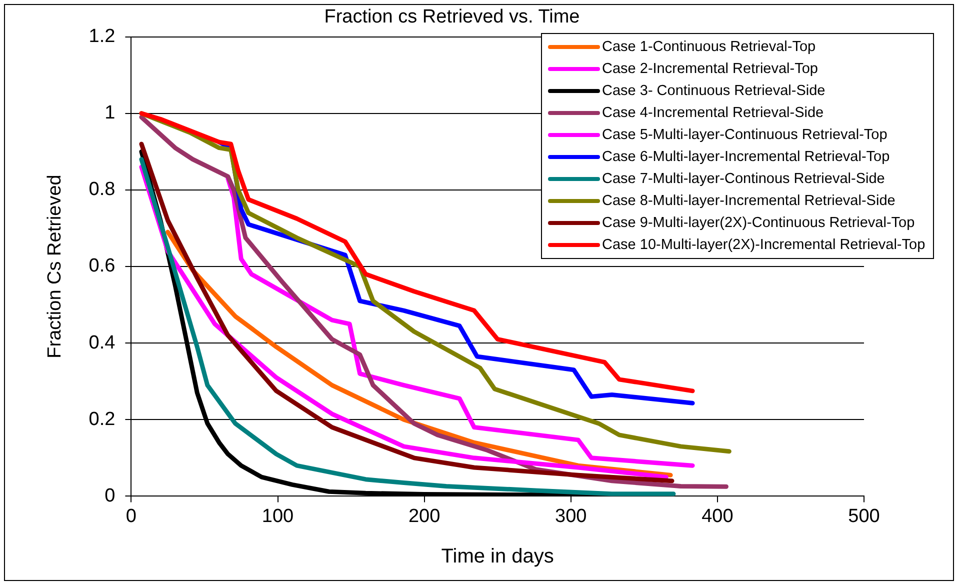  Describe the element at coordinates (743, 179) in the screenshot. I see `legend-label: Case 7-Multi-layer-Continous Retrieval-Side` at that location.